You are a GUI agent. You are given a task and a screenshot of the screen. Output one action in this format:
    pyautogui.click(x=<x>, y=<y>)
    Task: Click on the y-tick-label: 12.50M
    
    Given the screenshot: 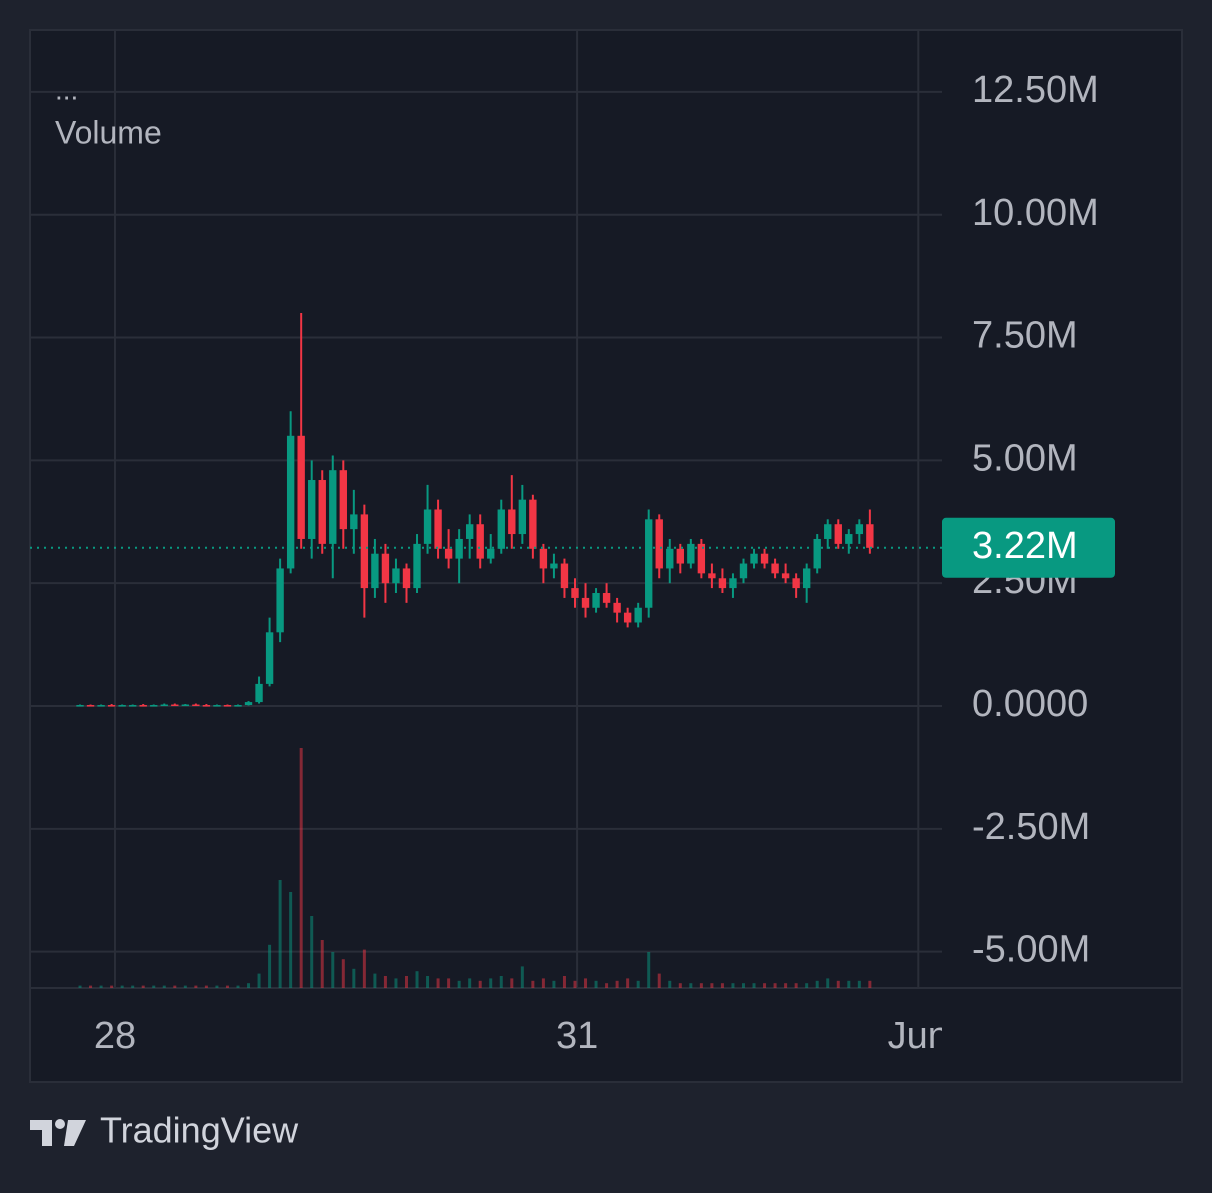 What is the action you would take?
    pyautogui.click(x=1035, y=90)
    